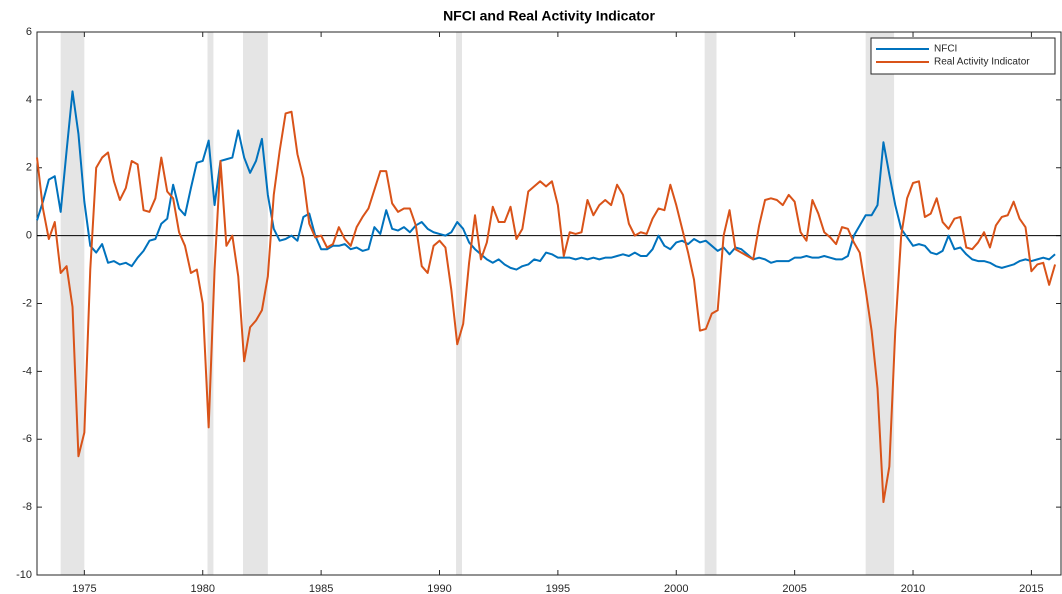 The width and height of the screenshot is (1062, 594). What do you see at coordinates (558, 588) in the screenshot?
I see `x-tick-label: 1995` at bounding box center [558, 588].